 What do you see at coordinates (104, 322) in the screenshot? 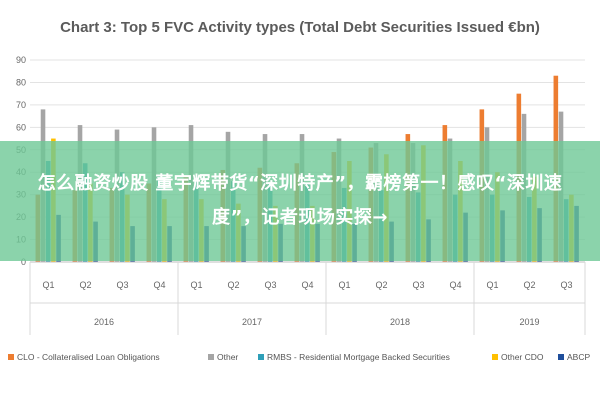
I see `year-label: 2016` at bounding box center [104, 322].